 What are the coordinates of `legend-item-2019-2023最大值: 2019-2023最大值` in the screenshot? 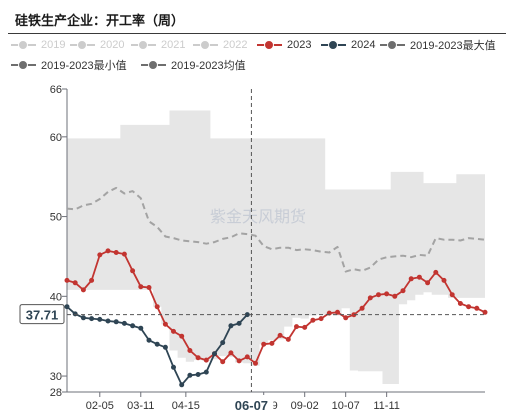 It's located at (438, 45).